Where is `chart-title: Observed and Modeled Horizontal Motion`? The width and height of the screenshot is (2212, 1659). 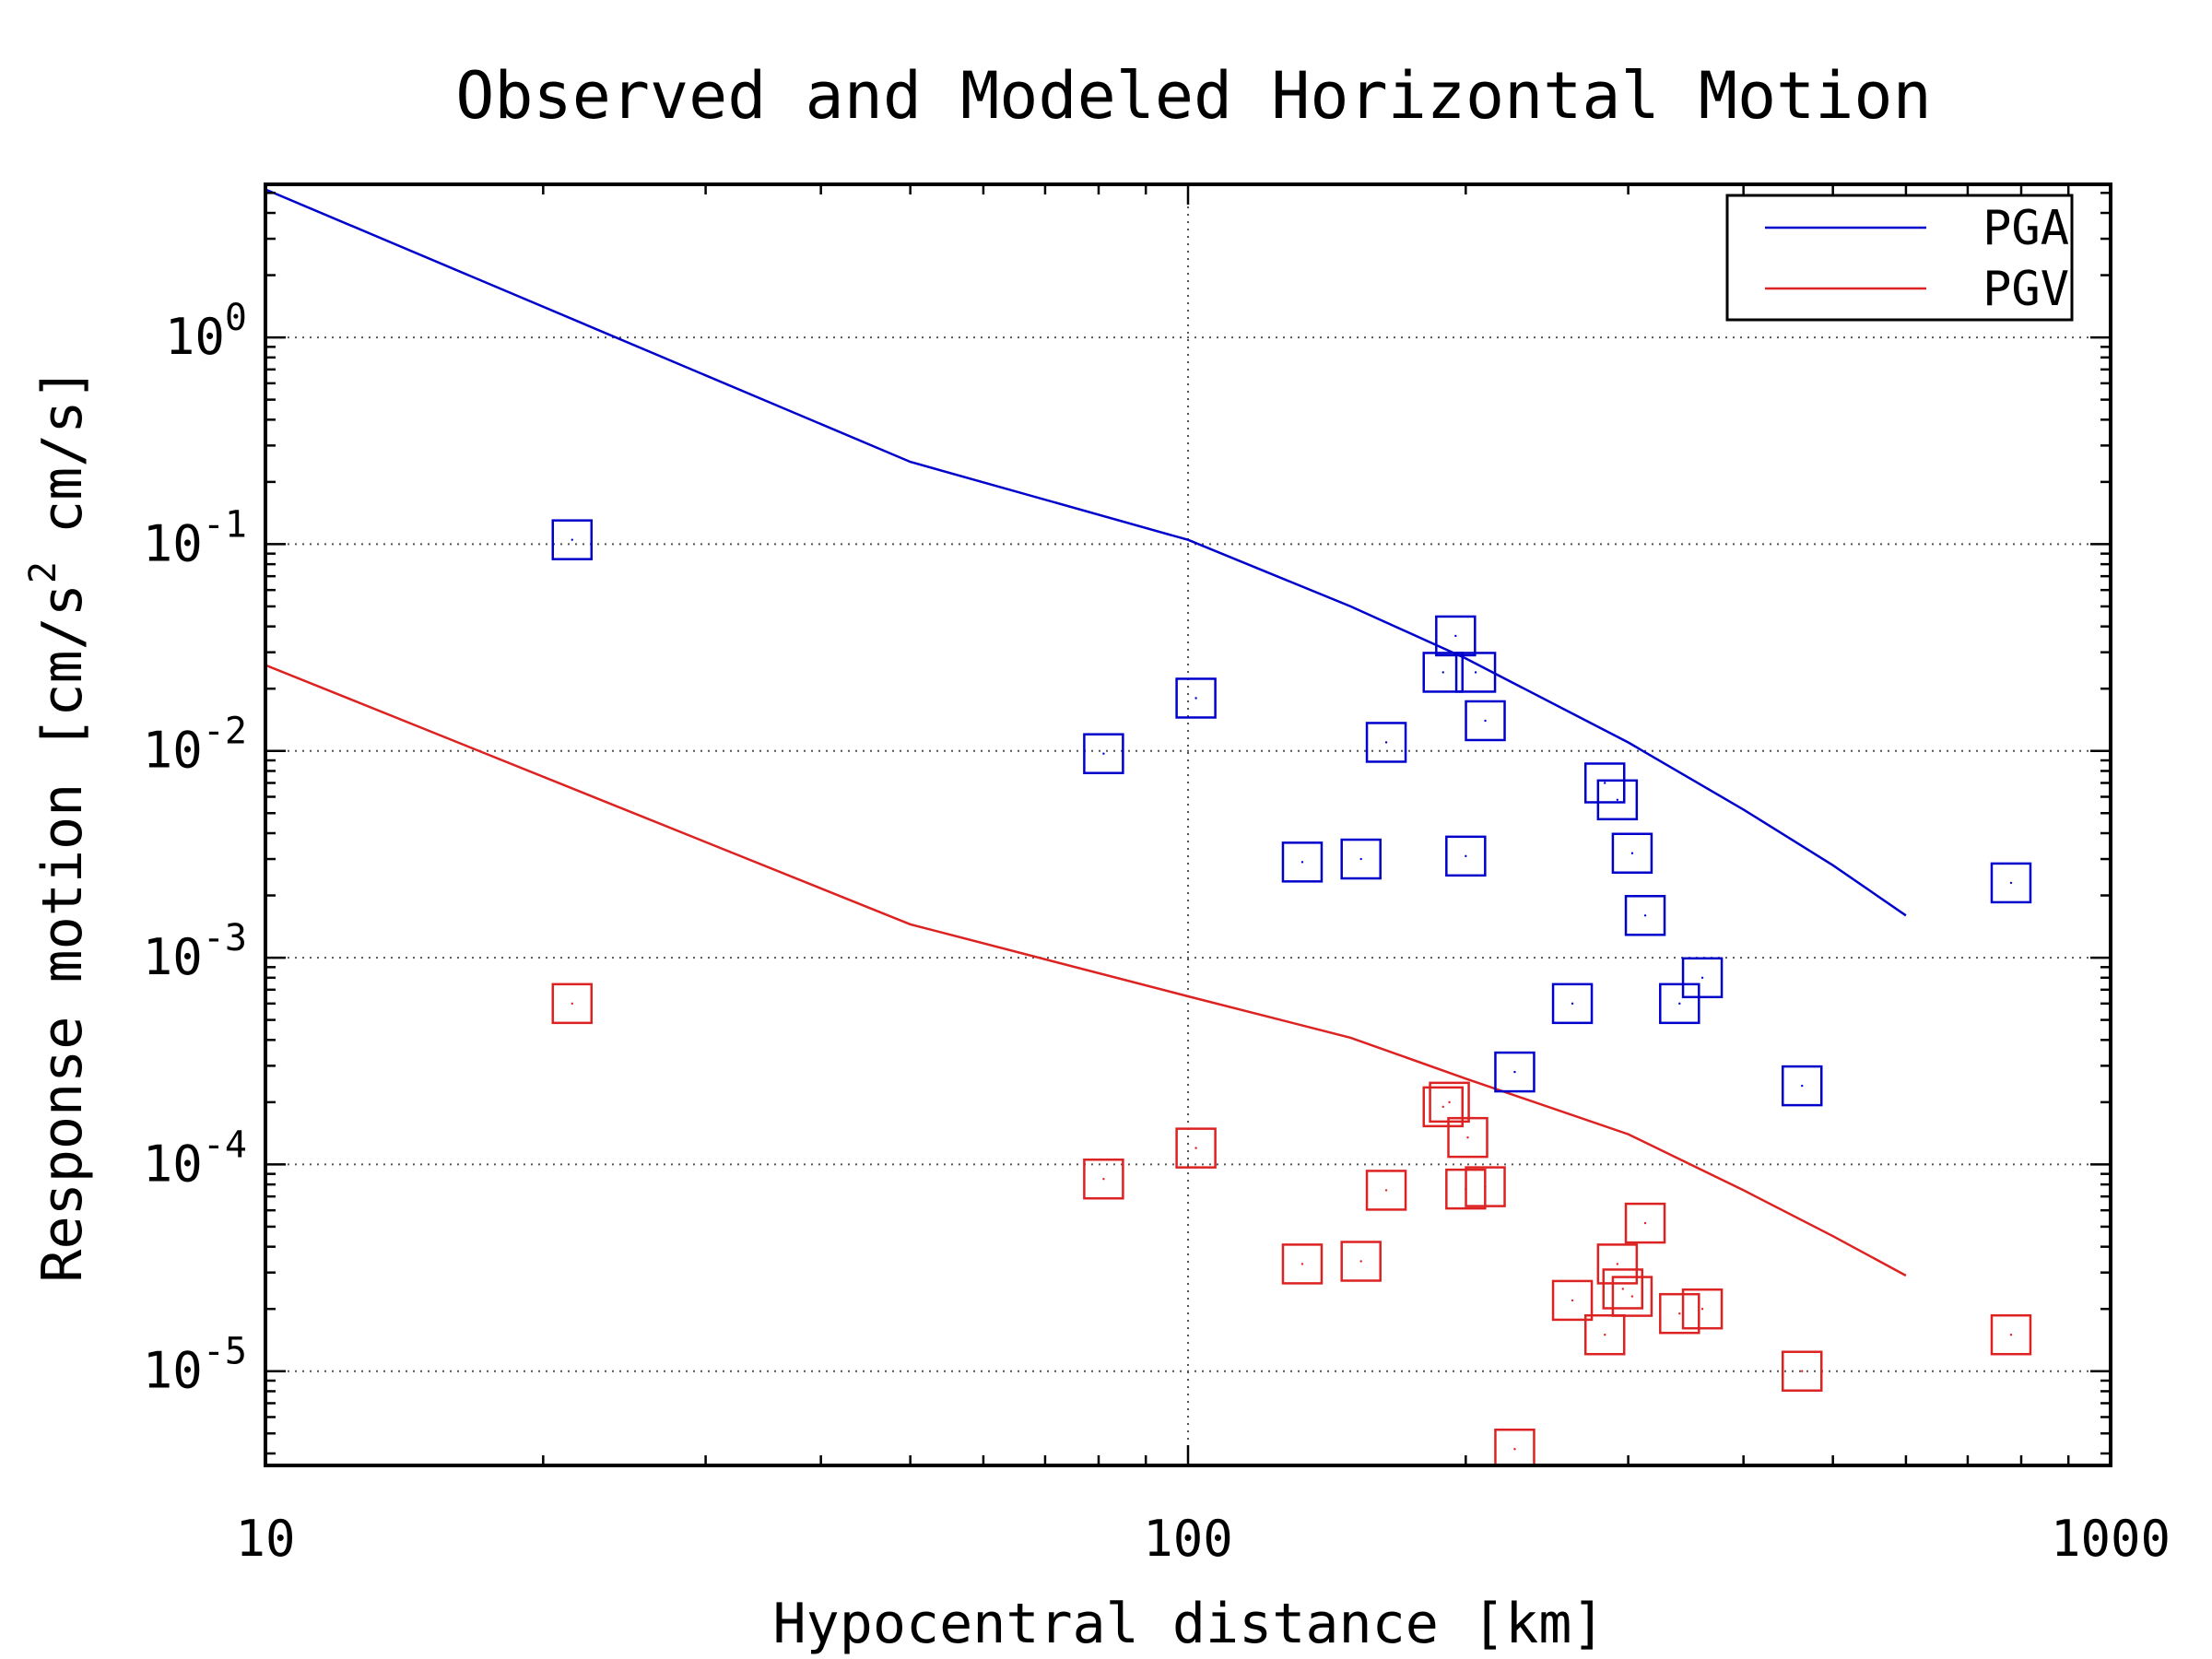 chart-title: Observed and Modeled Horizontal Motion is located at coordinates (1193, 96).